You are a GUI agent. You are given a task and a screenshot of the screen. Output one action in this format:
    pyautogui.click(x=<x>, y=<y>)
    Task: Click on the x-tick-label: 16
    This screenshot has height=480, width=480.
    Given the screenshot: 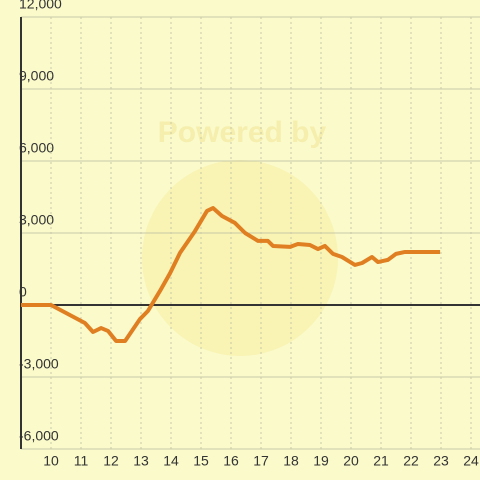 What is the action you would take?
    pyautogui.click(x=231, y=461)
    